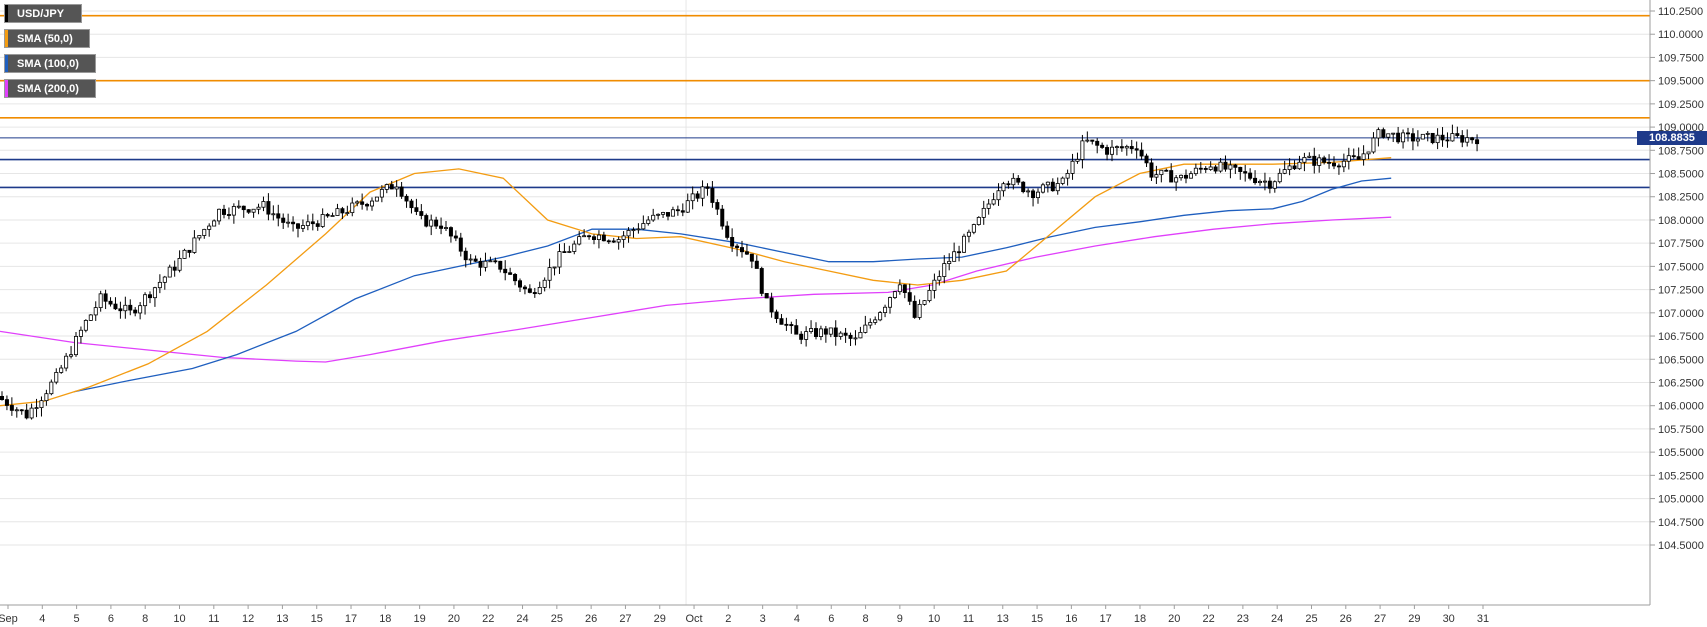  I want to click on y-tick-label: 107.7500, so click(1681, 244).